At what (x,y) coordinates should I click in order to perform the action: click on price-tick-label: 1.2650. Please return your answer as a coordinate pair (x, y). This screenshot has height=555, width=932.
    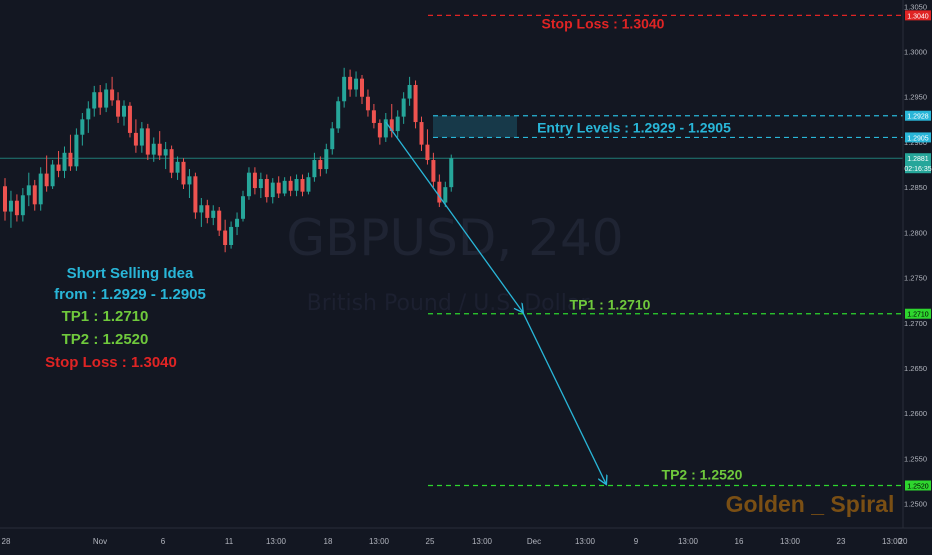
    Looking at the image, I should click on (915, 368).